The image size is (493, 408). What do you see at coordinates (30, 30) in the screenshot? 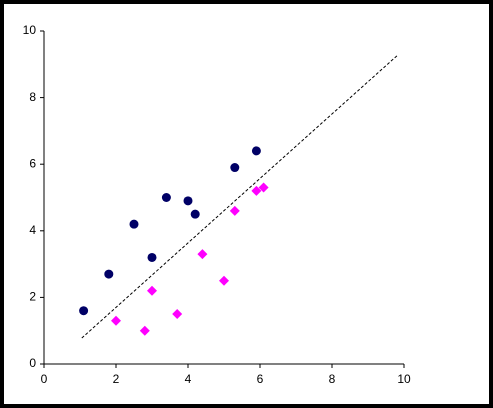
I see `y-tick-label: 10` at bounding box center [30, 30].